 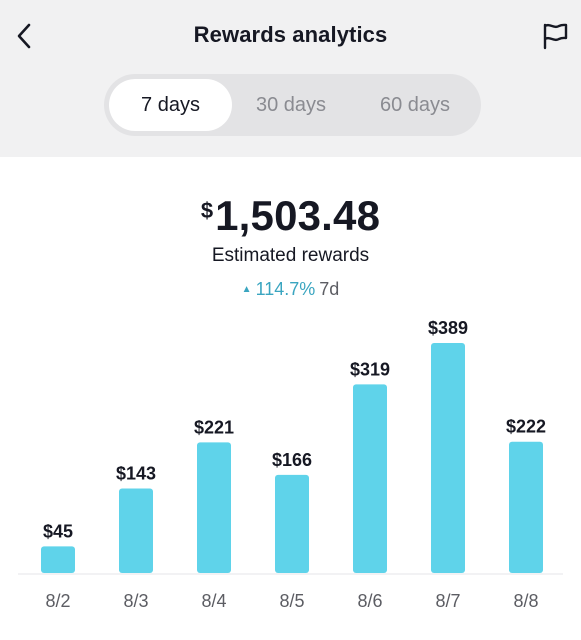 What do you see at coordinates (213, 601) in the screenshot?
I see `x-tick-label: 8/4` at bounding box center [213, 601].